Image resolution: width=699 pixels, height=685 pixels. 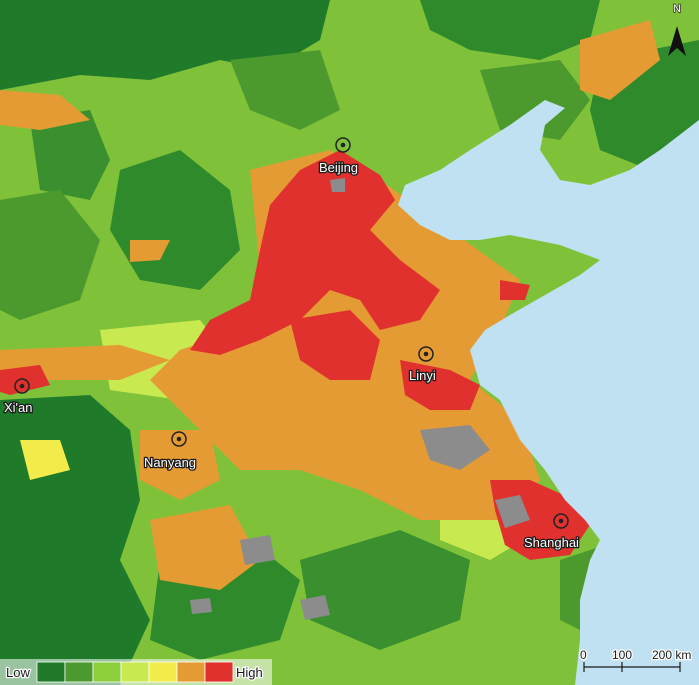 I want to click on city-label-xian: Xi'an, so click(x=18, y=407).